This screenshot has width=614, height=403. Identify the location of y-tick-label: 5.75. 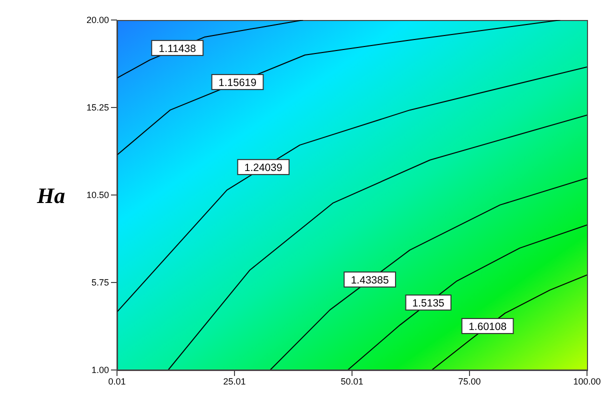
(100, 283).